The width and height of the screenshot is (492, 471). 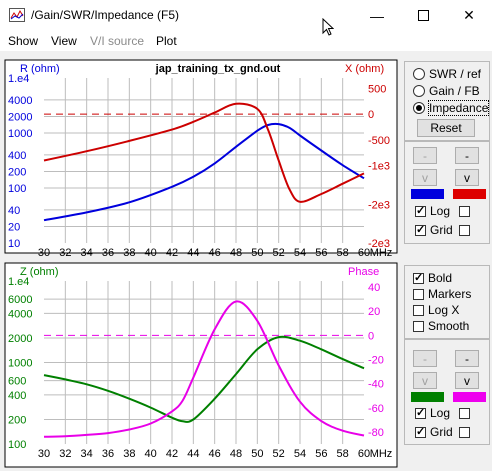 I want to click on bottom-grid-right-checkbox, so click(x=466, y=432).